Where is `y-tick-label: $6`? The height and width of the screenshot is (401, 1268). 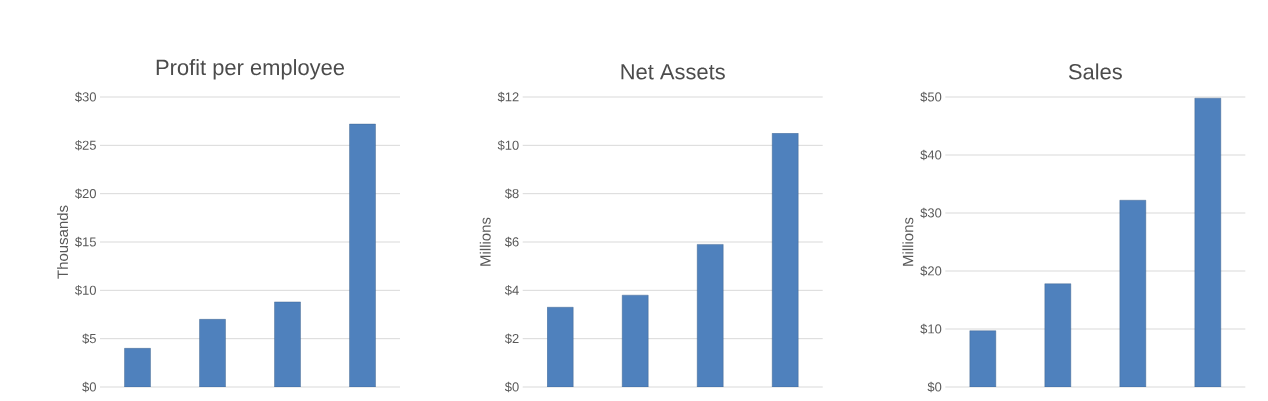
y-tick-label: $6 is located at coordinates (511, 242).